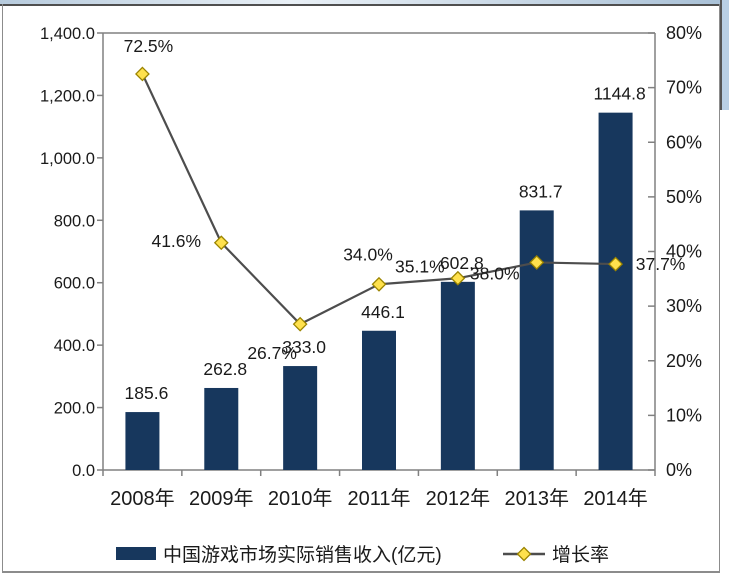 This screenshot has width=729, height=583. Describe the element at coordinates (142, 498) in the screenshot. I see `x-axis-category-label: 2008年` at that location.